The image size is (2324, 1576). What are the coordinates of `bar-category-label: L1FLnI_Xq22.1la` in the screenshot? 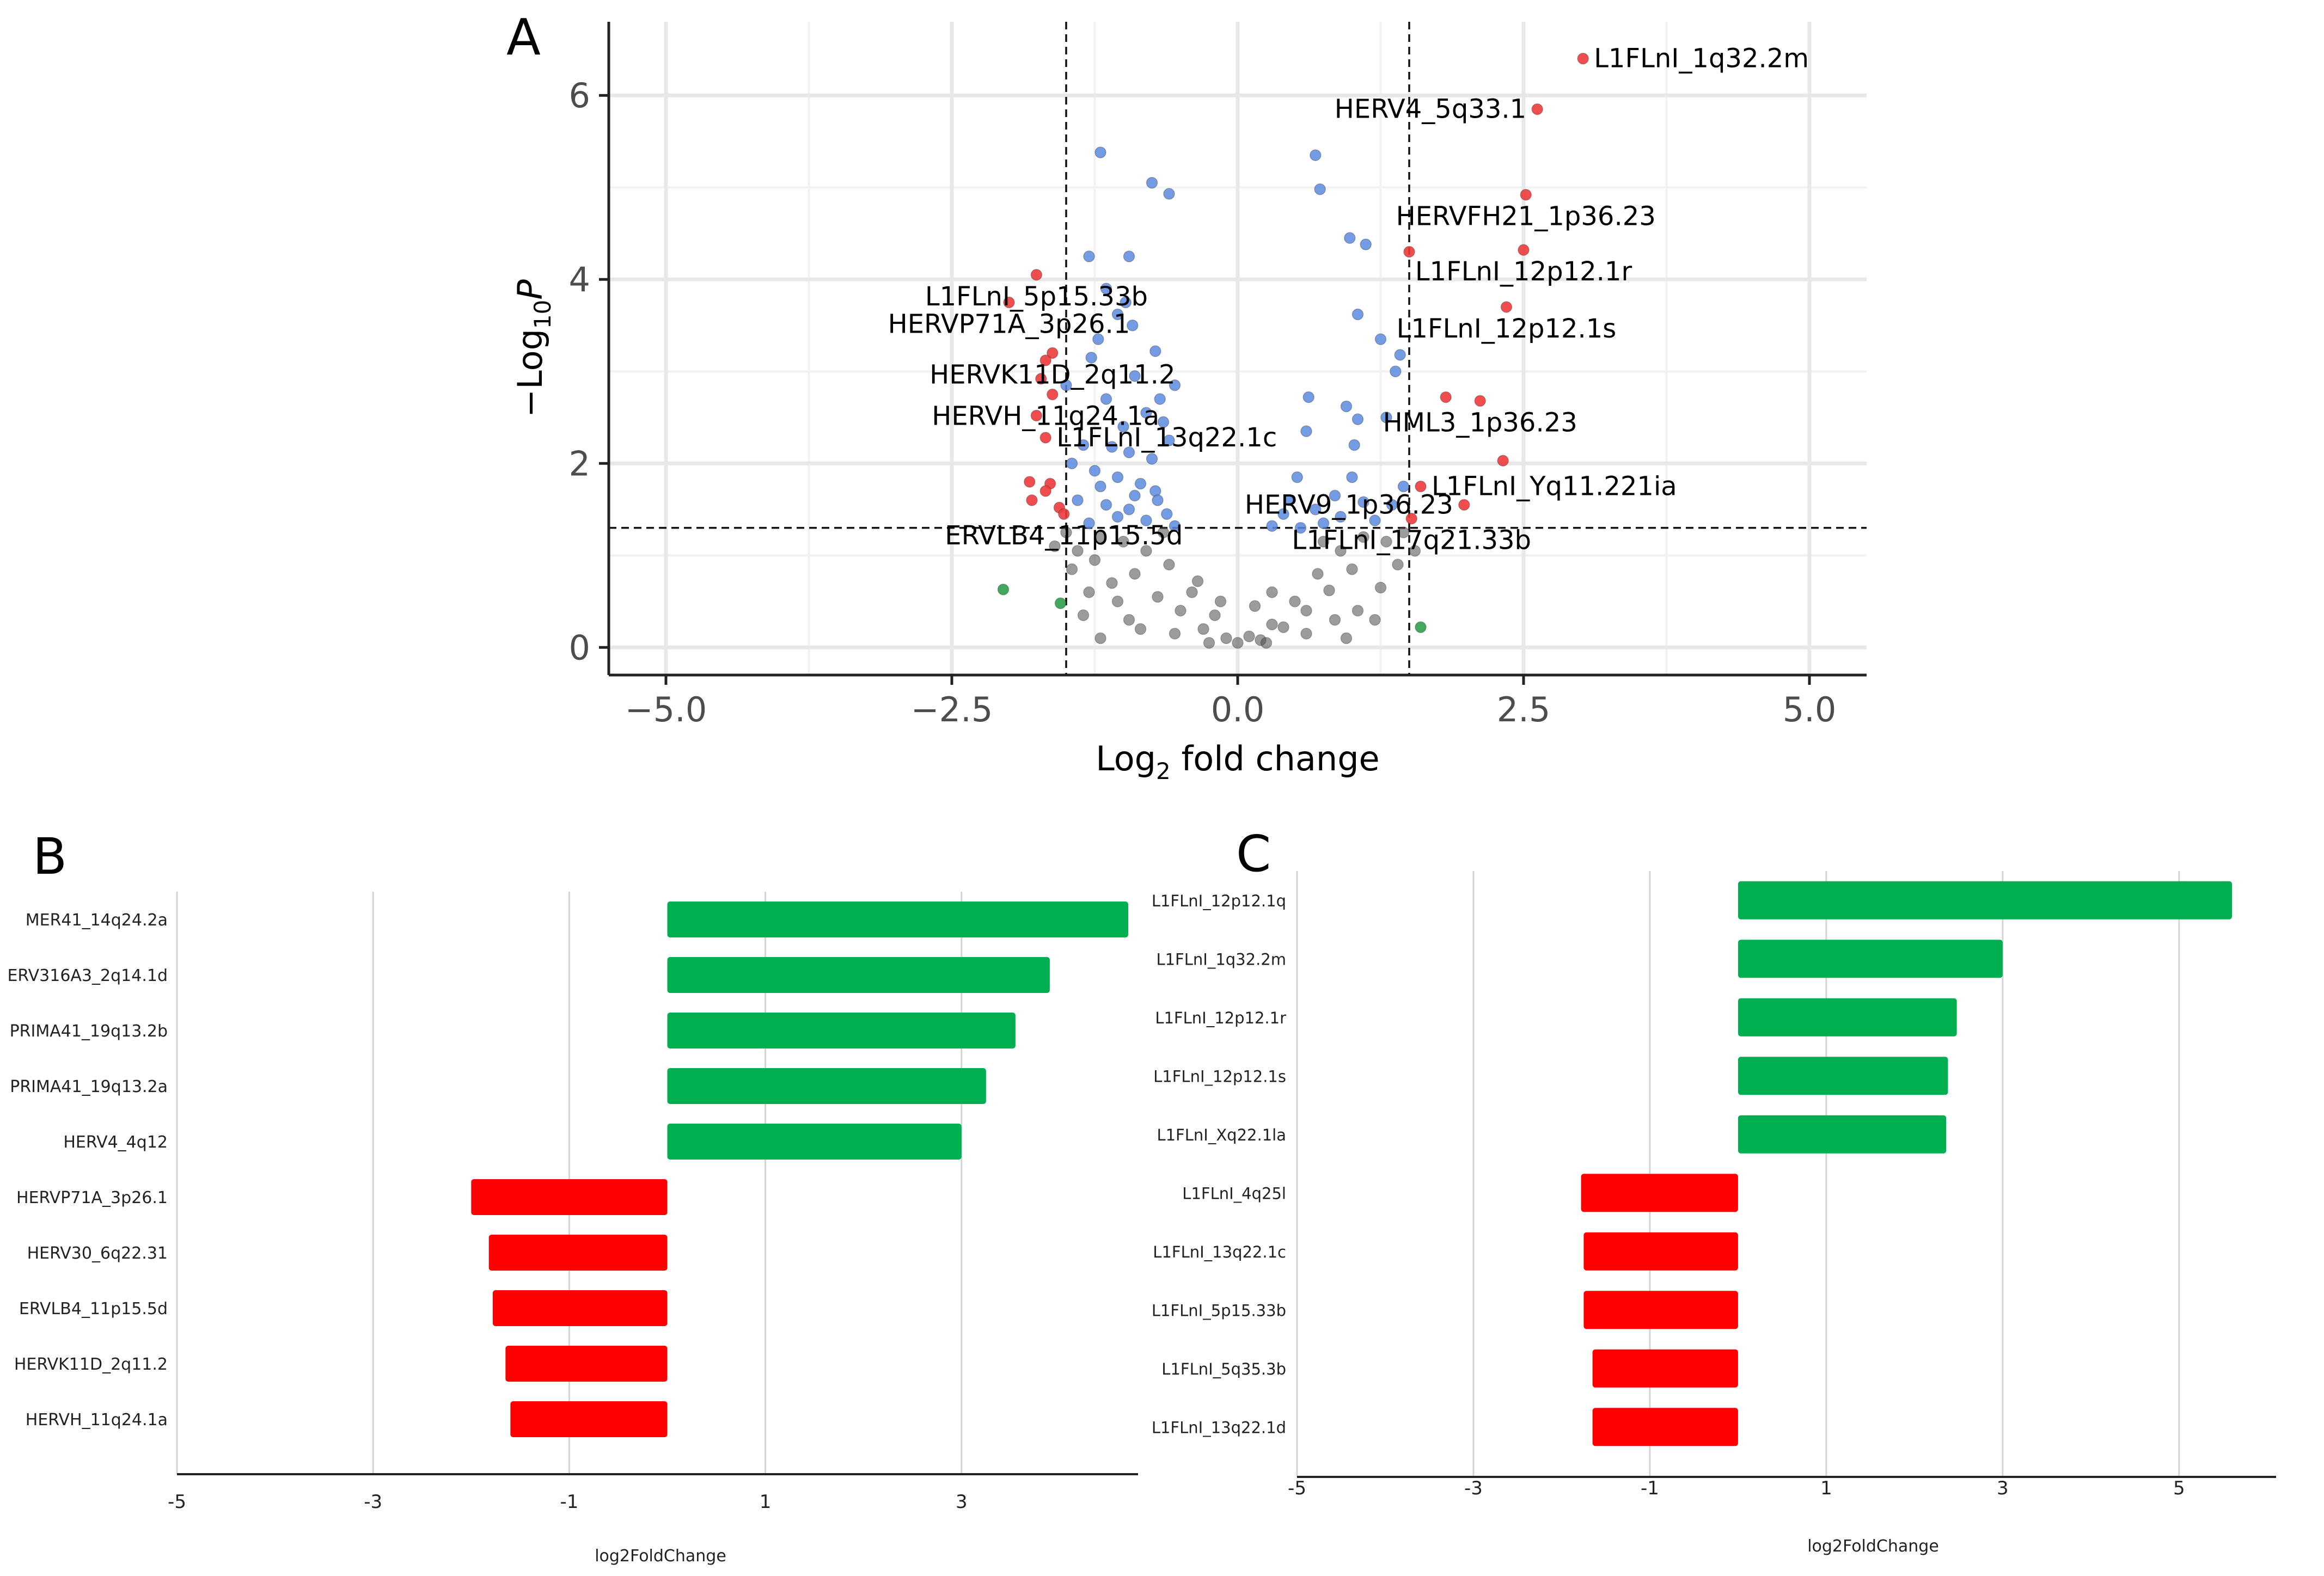 It's located at (1221, 1135).